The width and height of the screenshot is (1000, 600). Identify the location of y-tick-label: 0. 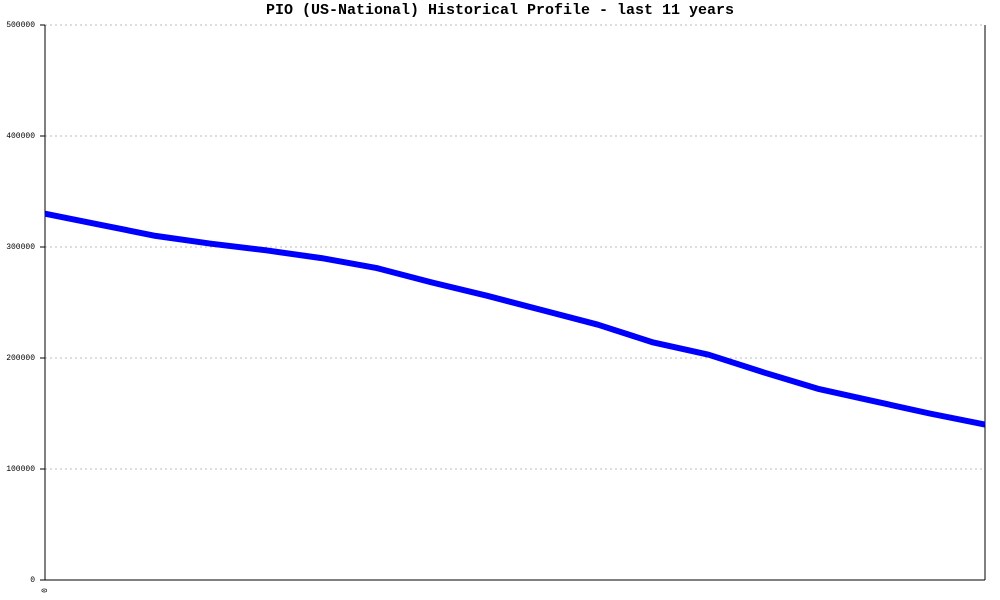
(32, 580).